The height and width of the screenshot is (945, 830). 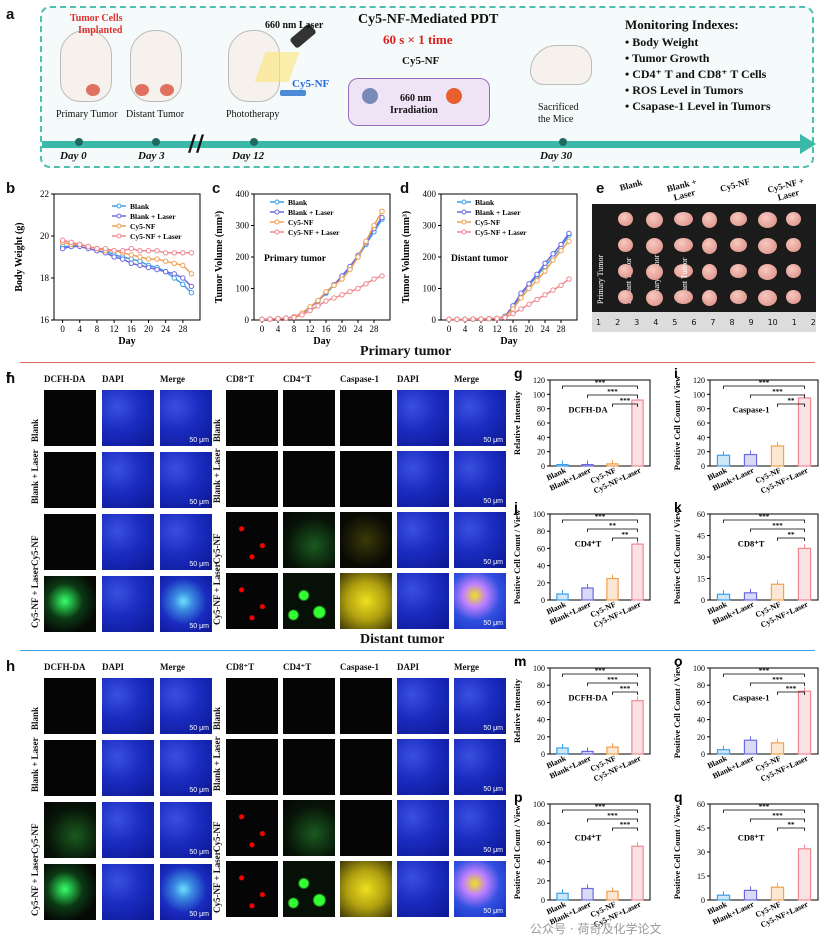 What do you see at coordinates (698, 106) in the screenshot?
I see `monitor-item: • Csapase-1 Level in Tumors` at bounding box center [698, 106].